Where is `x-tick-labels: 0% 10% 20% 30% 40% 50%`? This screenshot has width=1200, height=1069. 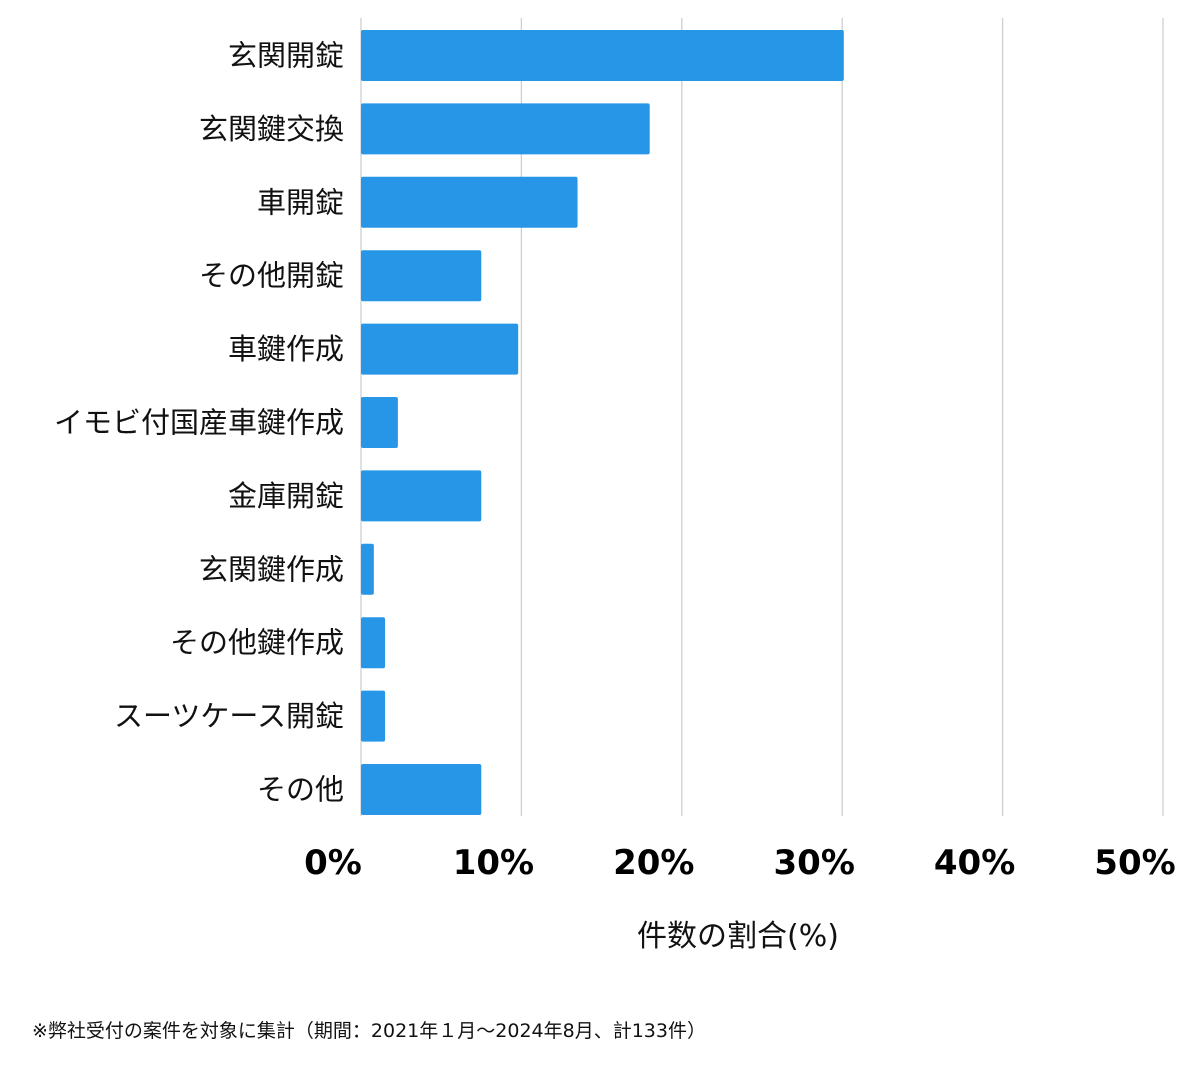
x-tick-labels: 0% 10% 20% 30% 40% 50% is located at coordinates (740, 863).